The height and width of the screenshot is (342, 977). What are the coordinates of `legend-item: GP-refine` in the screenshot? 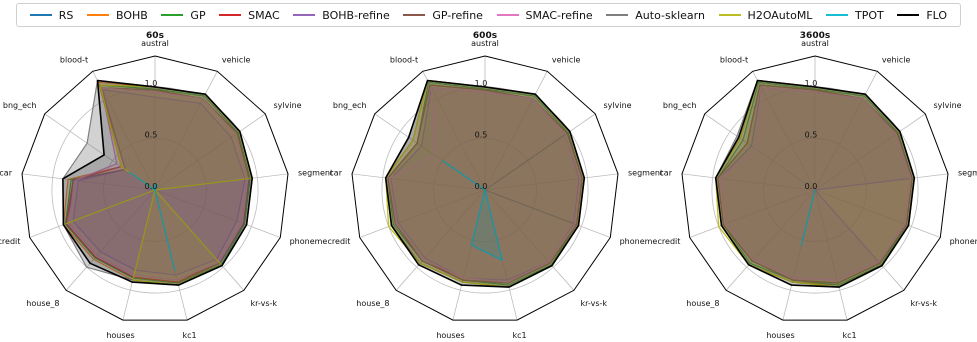 It's located at (443, 15).